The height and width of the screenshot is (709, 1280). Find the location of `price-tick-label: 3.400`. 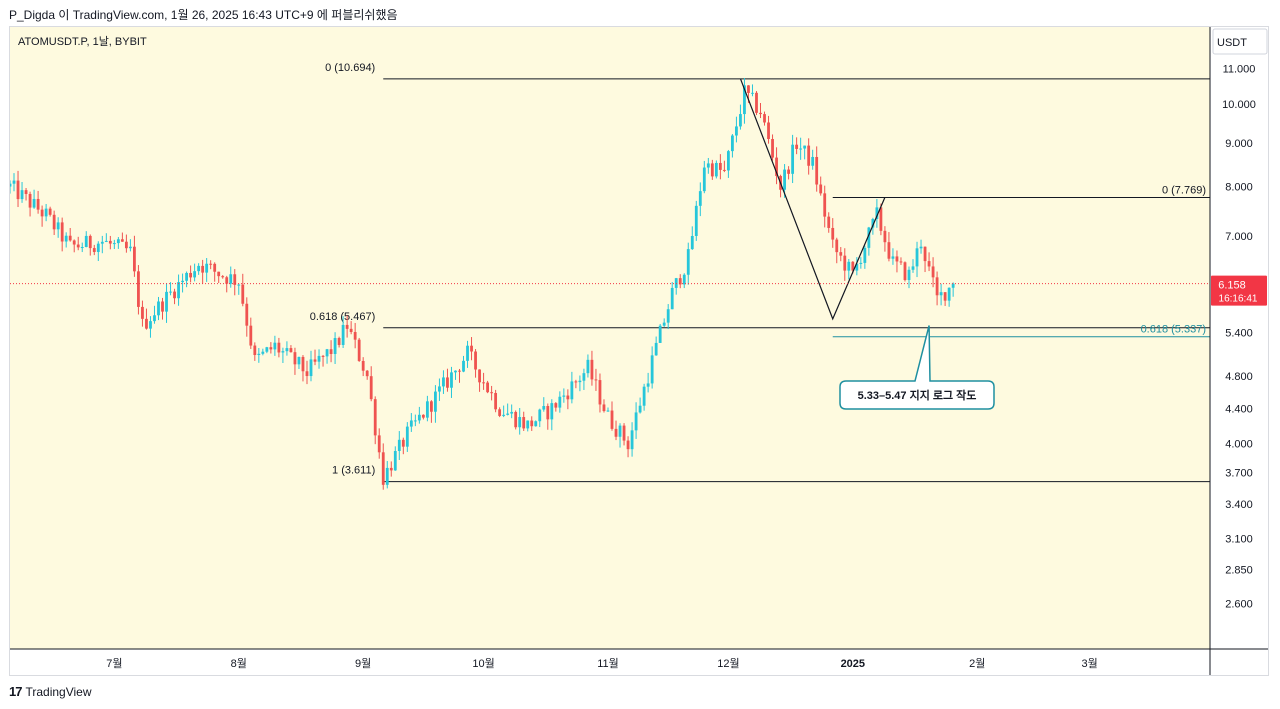

price-tick-label: 3.400 is located at coordinates (1239, 505).